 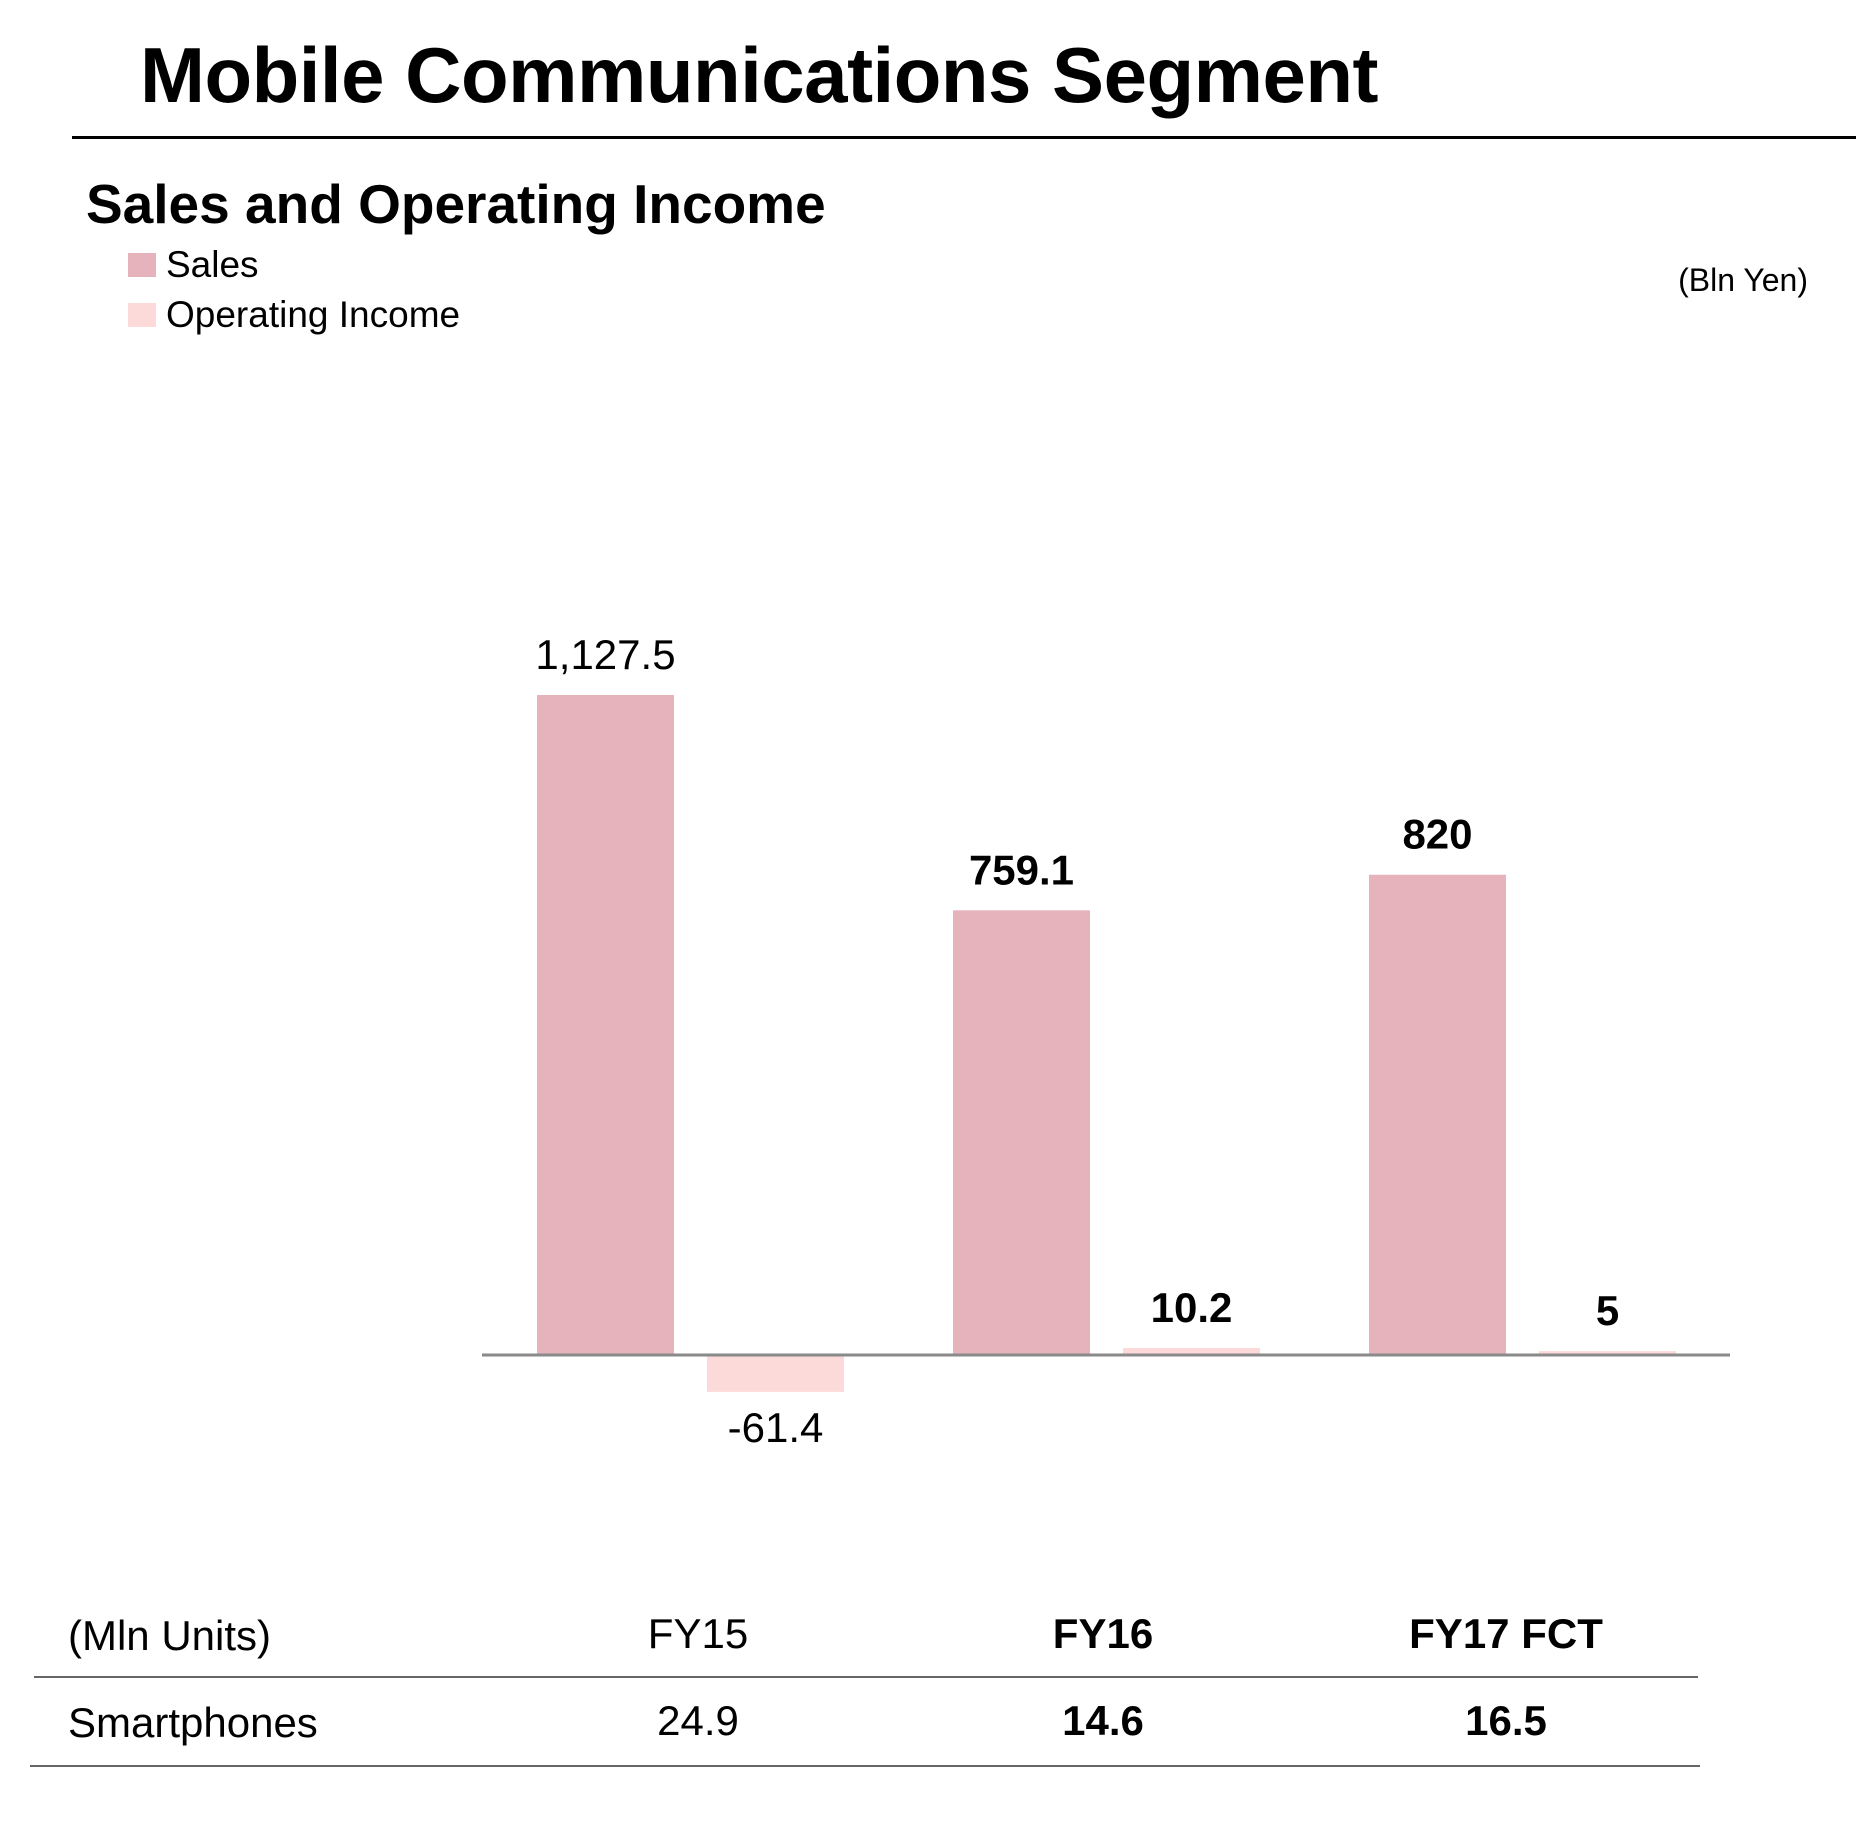 I want to click on bar-sales-fy15, so click(x=605, y=1024).